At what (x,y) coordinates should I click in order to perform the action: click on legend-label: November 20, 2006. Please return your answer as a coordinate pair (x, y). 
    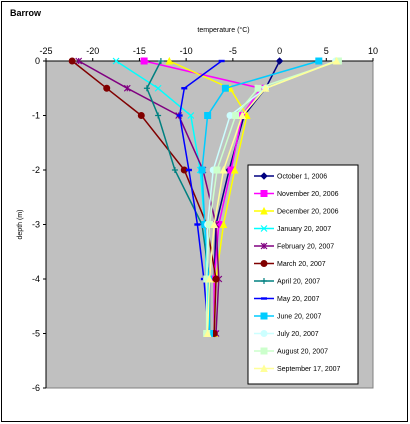
    Looking at the image, I should click on (308, 194).